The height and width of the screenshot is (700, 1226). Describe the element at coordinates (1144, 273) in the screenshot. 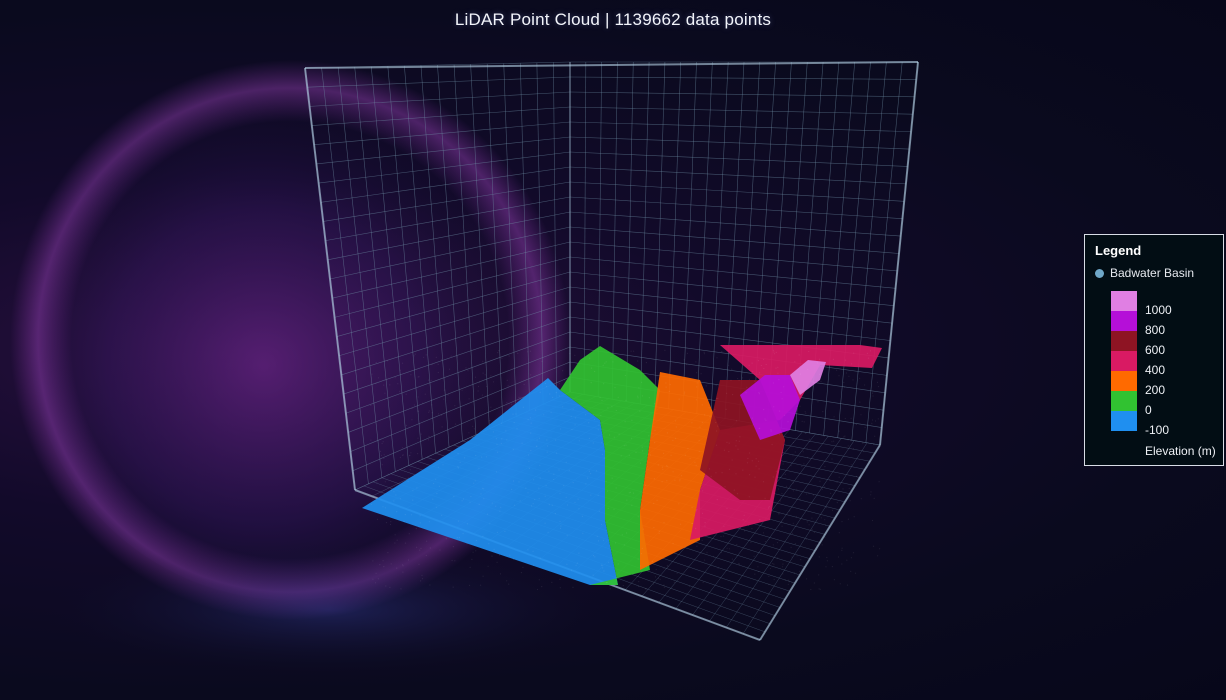

I see `legend-series-entry: Badwater Basin` at that location.